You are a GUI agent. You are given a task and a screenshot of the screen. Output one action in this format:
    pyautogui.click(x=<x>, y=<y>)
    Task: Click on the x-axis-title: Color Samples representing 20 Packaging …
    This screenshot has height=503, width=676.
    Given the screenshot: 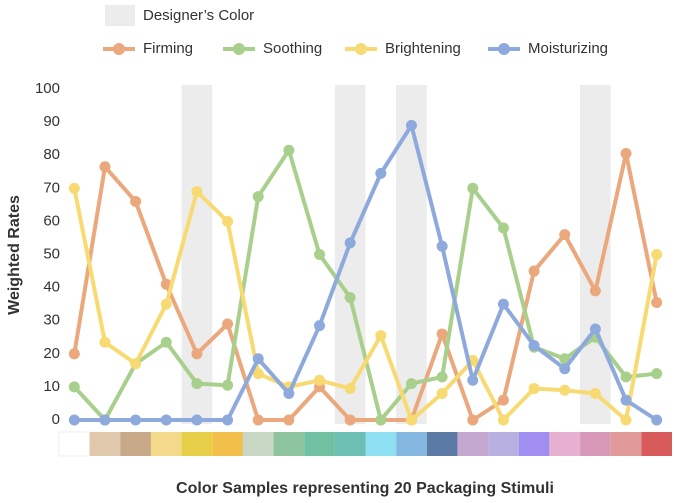 What is the action you would take?
    pyautogui.click(x=365, y=488)
    